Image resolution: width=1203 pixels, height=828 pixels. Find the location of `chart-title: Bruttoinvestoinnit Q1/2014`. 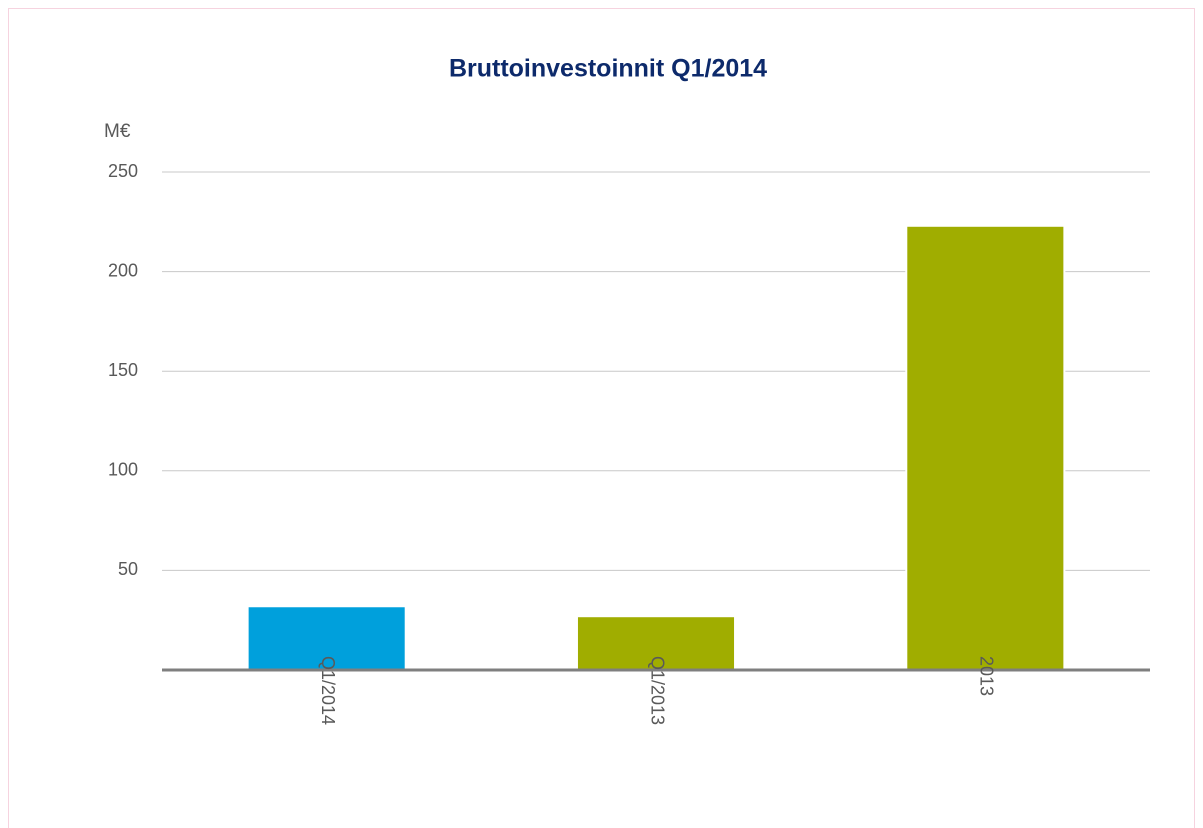

chart-title: Bruttoinvestoinnit Q1/2014 is located at coordinates (608, 69).